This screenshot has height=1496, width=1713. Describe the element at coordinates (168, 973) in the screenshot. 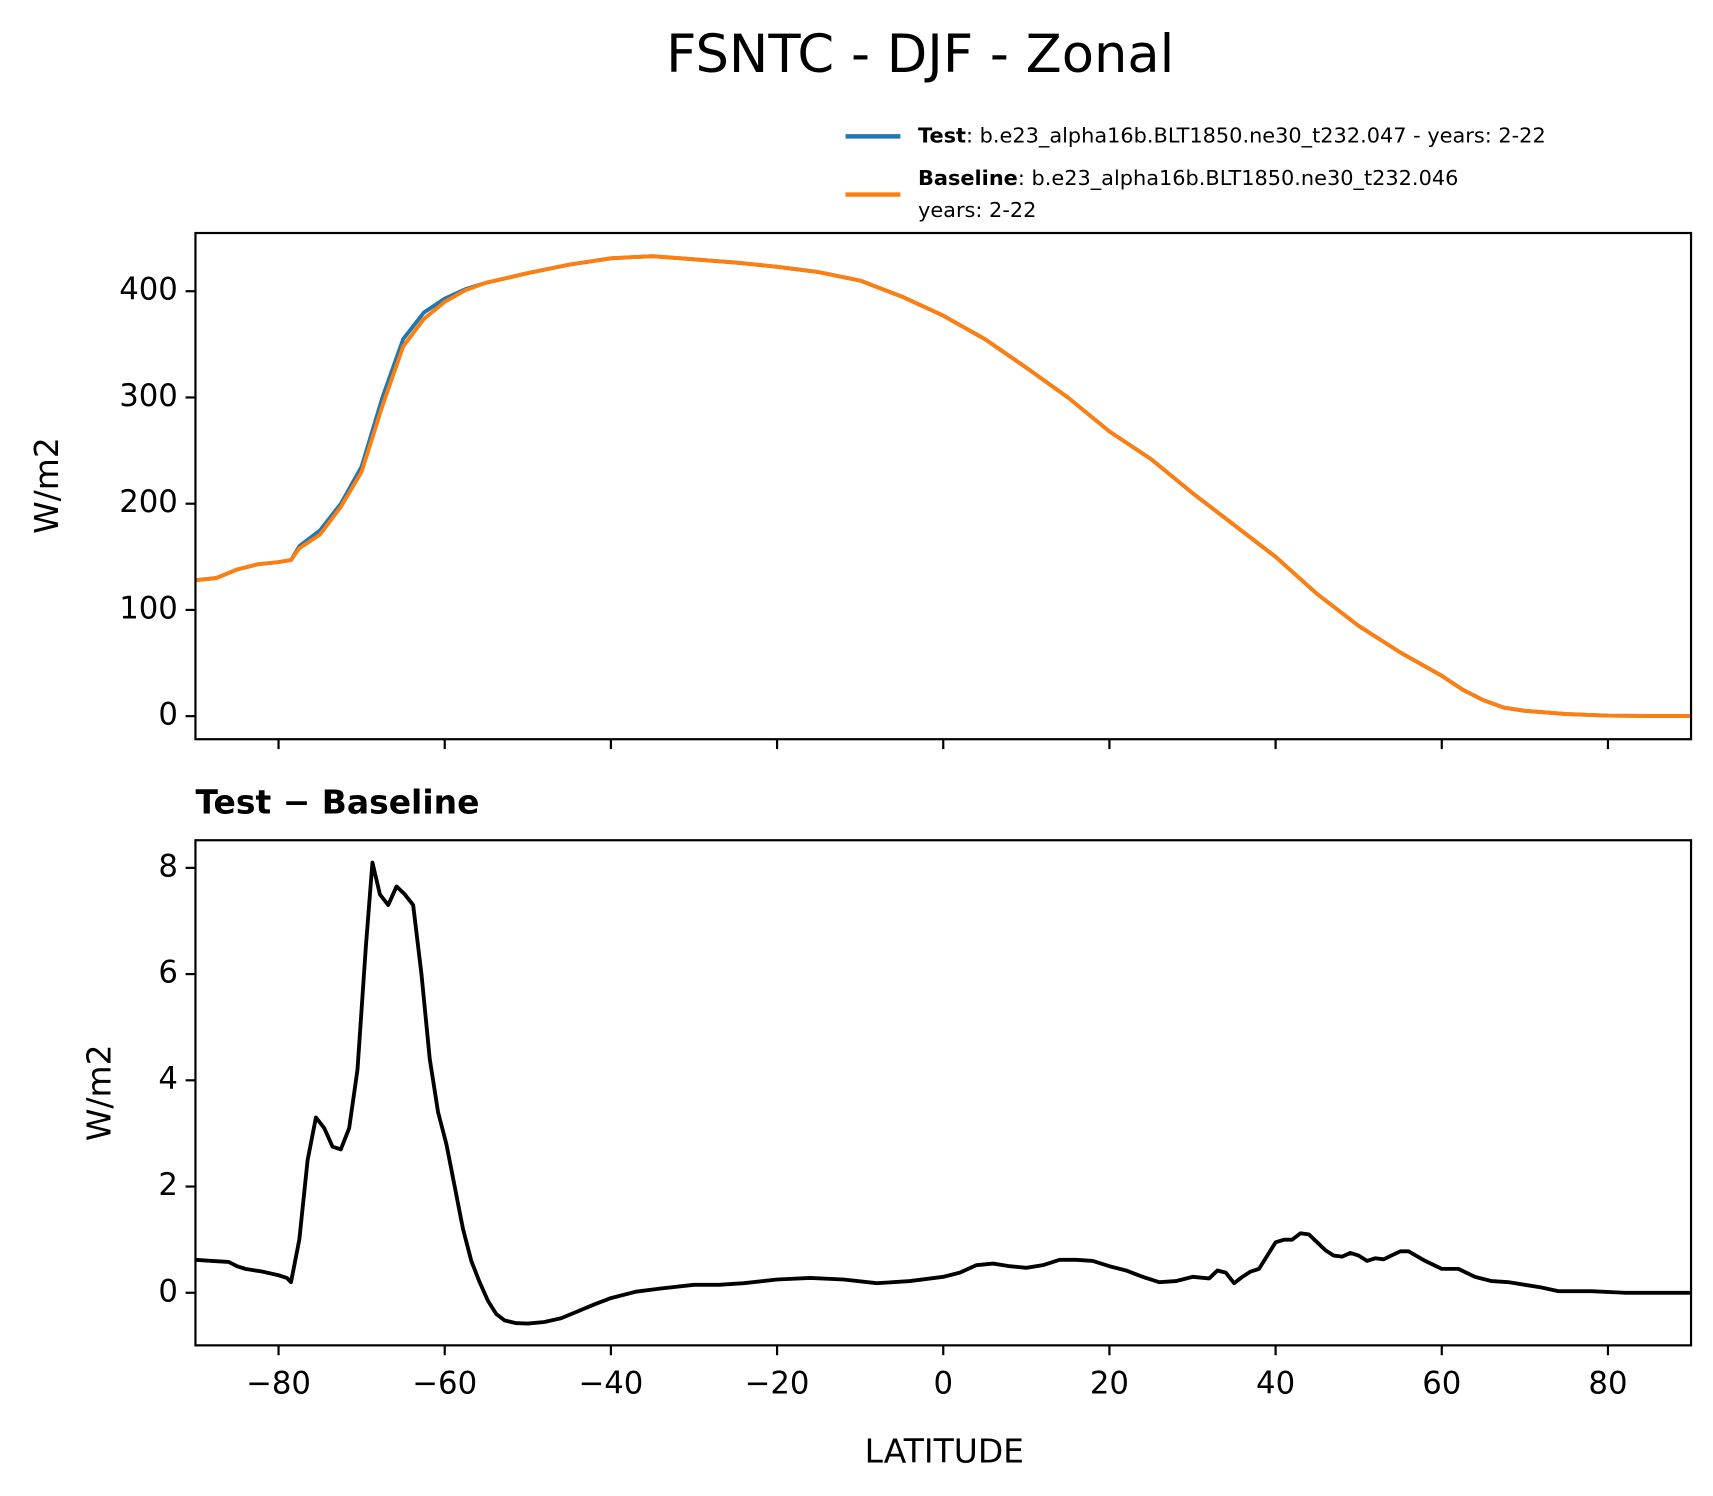

I see `y-tick-label: 6` at that location.